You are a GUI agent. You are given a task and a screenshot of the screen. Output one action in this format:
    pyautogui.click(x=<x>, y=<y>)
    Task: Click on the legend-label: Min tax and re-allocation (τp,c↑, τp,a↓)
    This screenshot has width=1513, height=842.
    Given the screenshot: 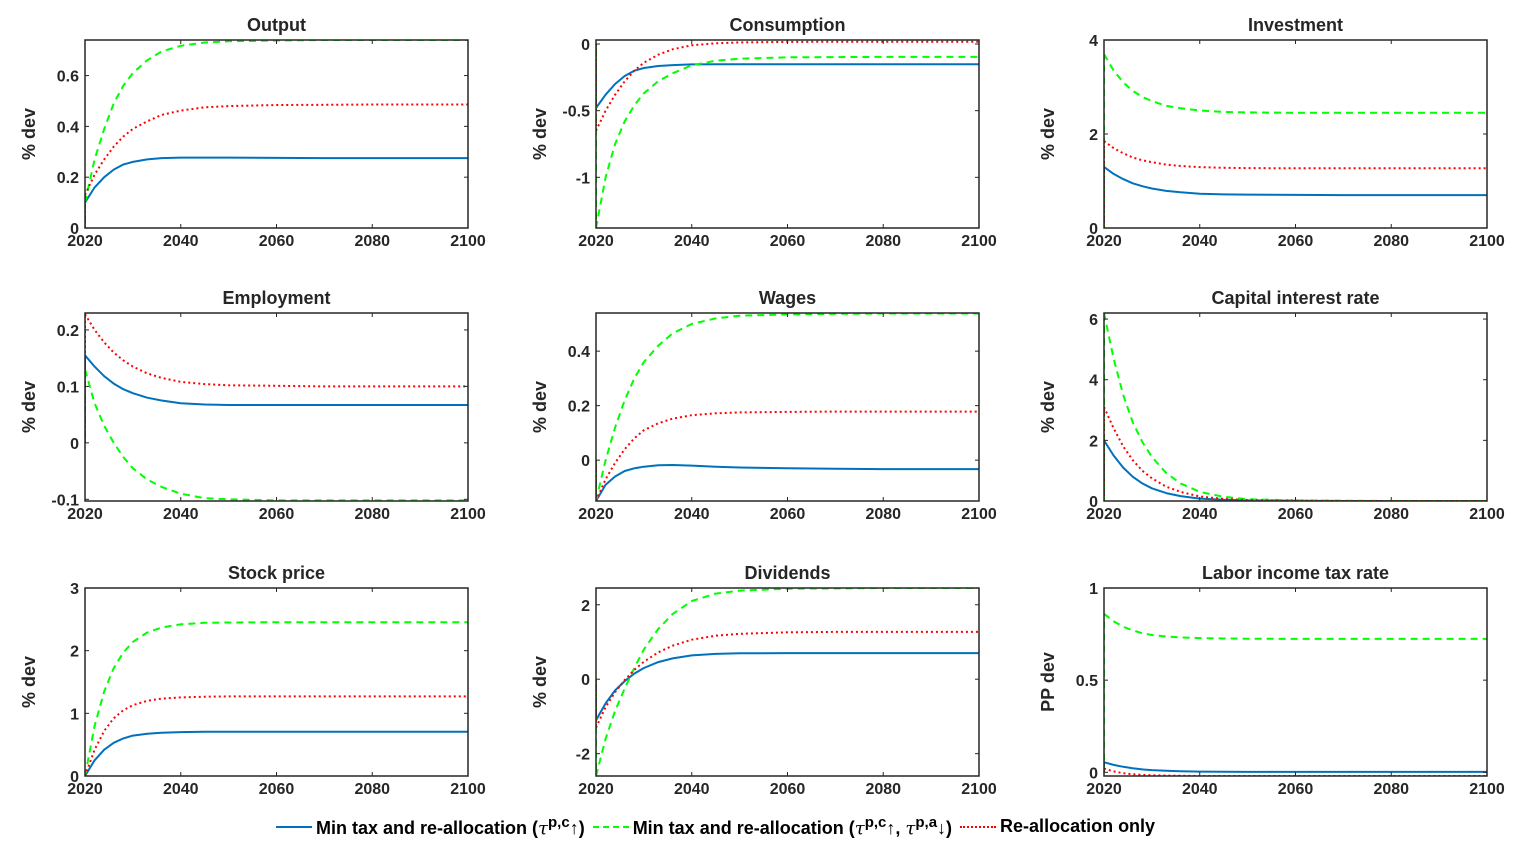 What is the action you would take?
    pyautogui.click(x=792, y=826)
    